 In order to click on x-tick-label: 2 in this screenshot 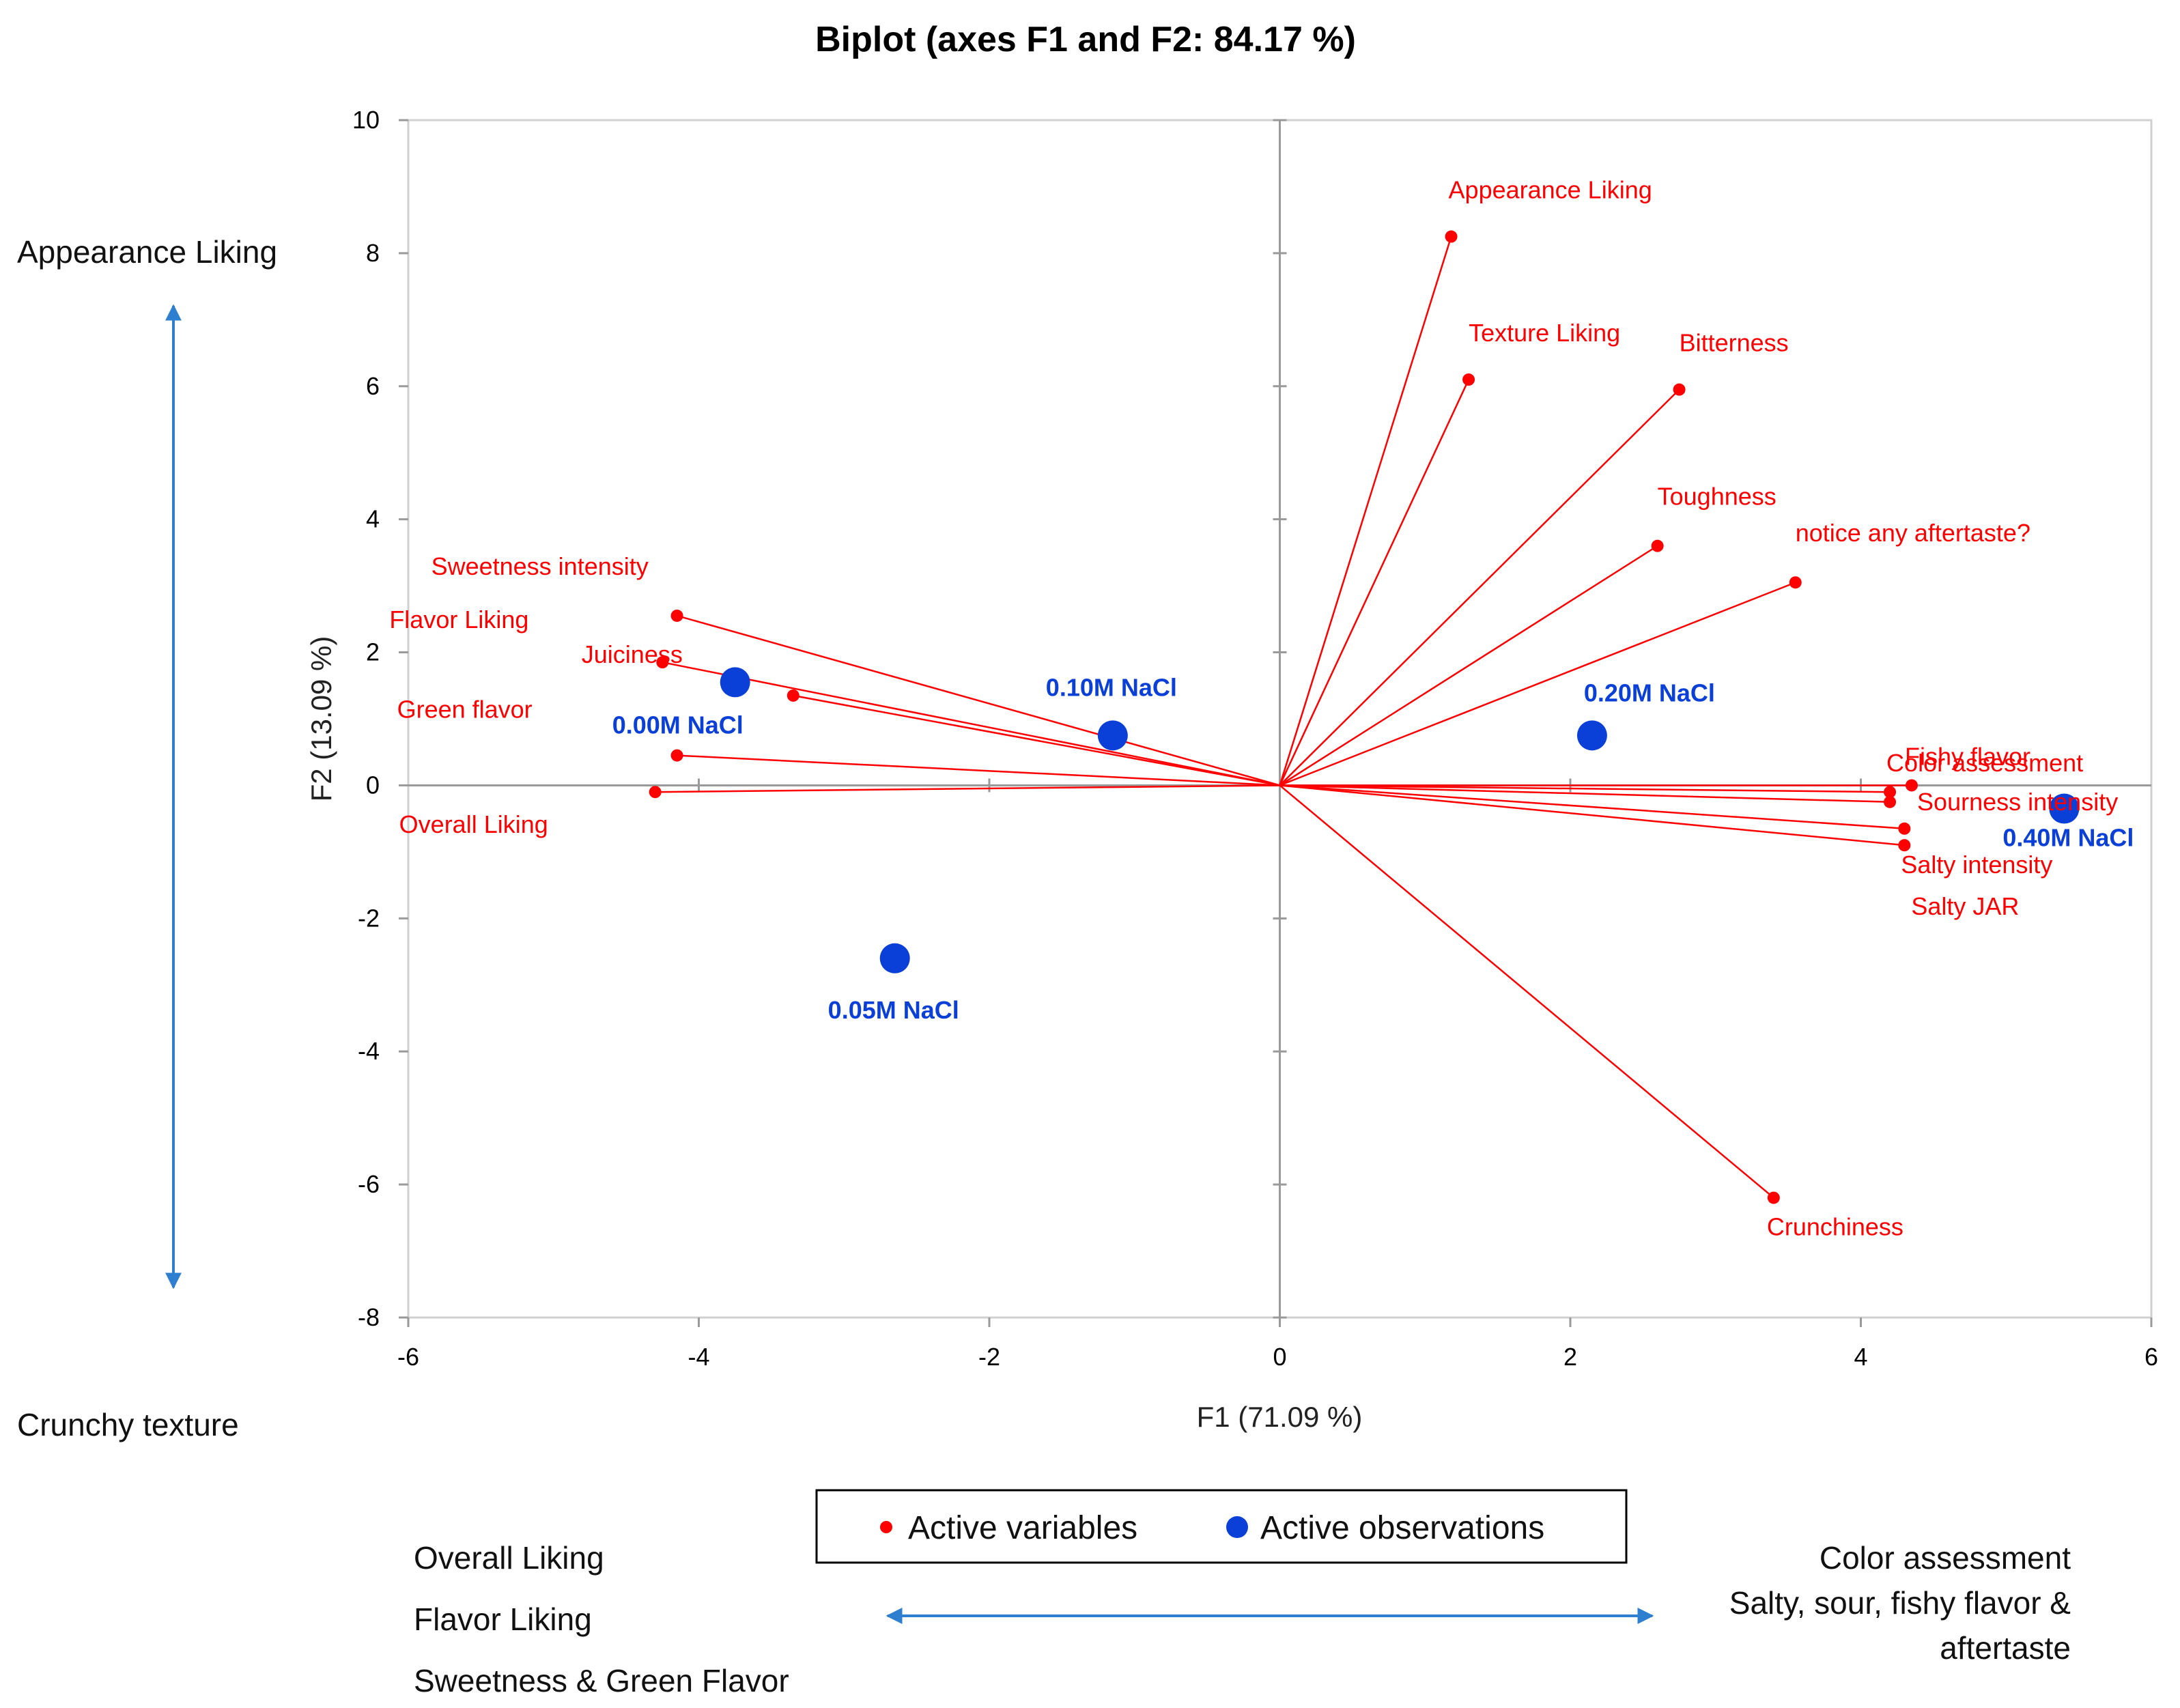, I will do `click(1570, 1357)`.